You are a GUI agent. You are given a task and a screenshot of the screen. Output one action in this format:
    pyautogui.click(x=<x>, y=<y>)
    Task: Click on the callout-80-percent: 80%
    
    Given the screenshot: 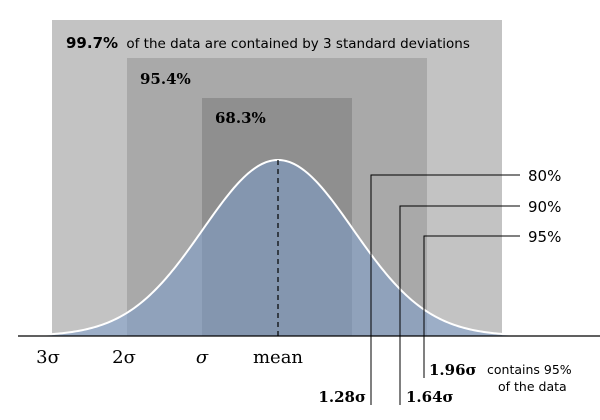 What is the action you would take?
    pyautogui.click(x=544, y=176)
    